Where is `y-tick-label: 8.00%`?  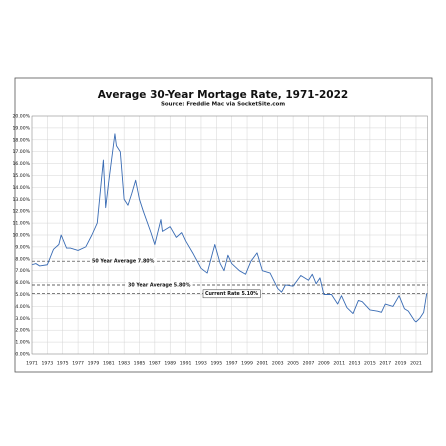
y-tick-label: 8.00% is located at coordinates (22, 259).